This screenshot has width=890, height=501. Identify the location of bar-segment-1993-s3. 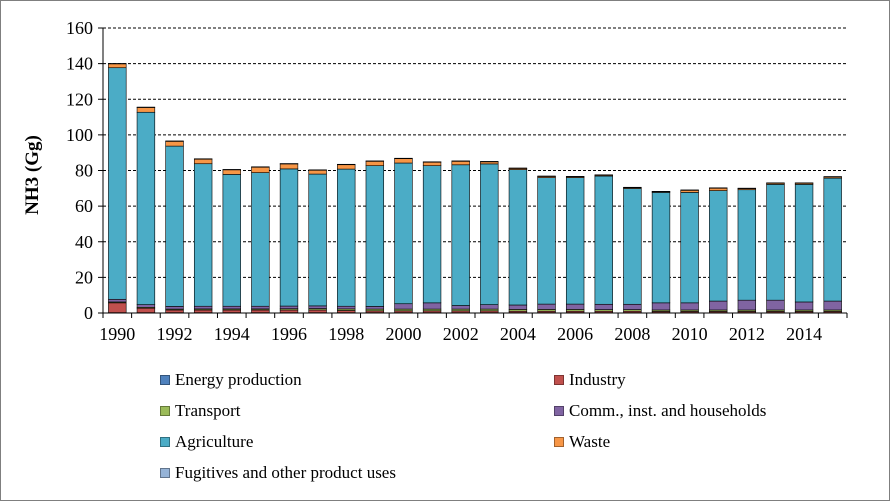
(203, 307).